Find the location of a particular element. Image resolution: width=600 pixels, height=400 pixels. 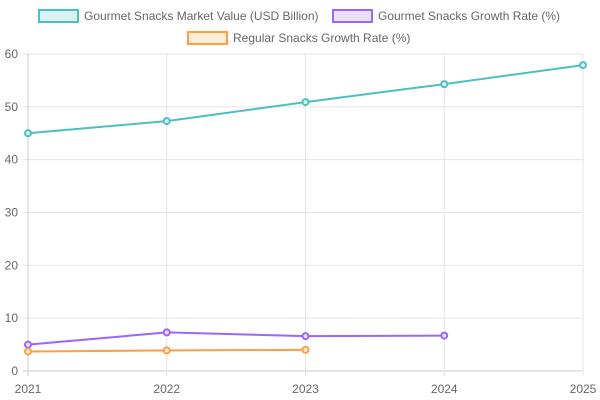

x-tick-label: 2023 is located at coordinates (305, 389).